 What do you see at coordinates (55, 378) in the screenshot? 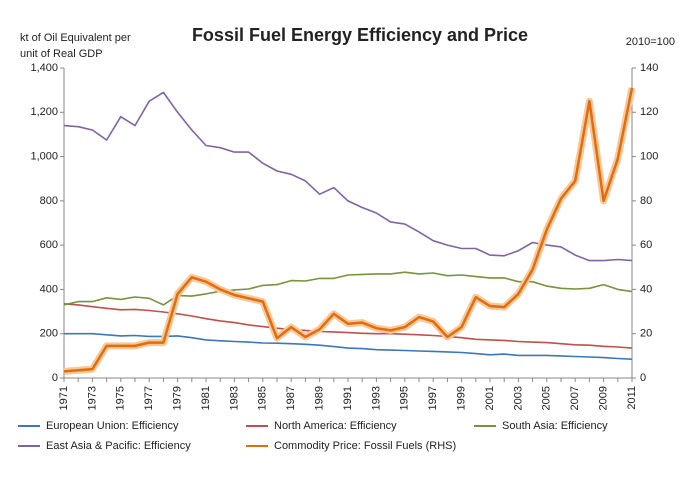
I see `y-tick-label: 0` at bounding box center [55, 378].